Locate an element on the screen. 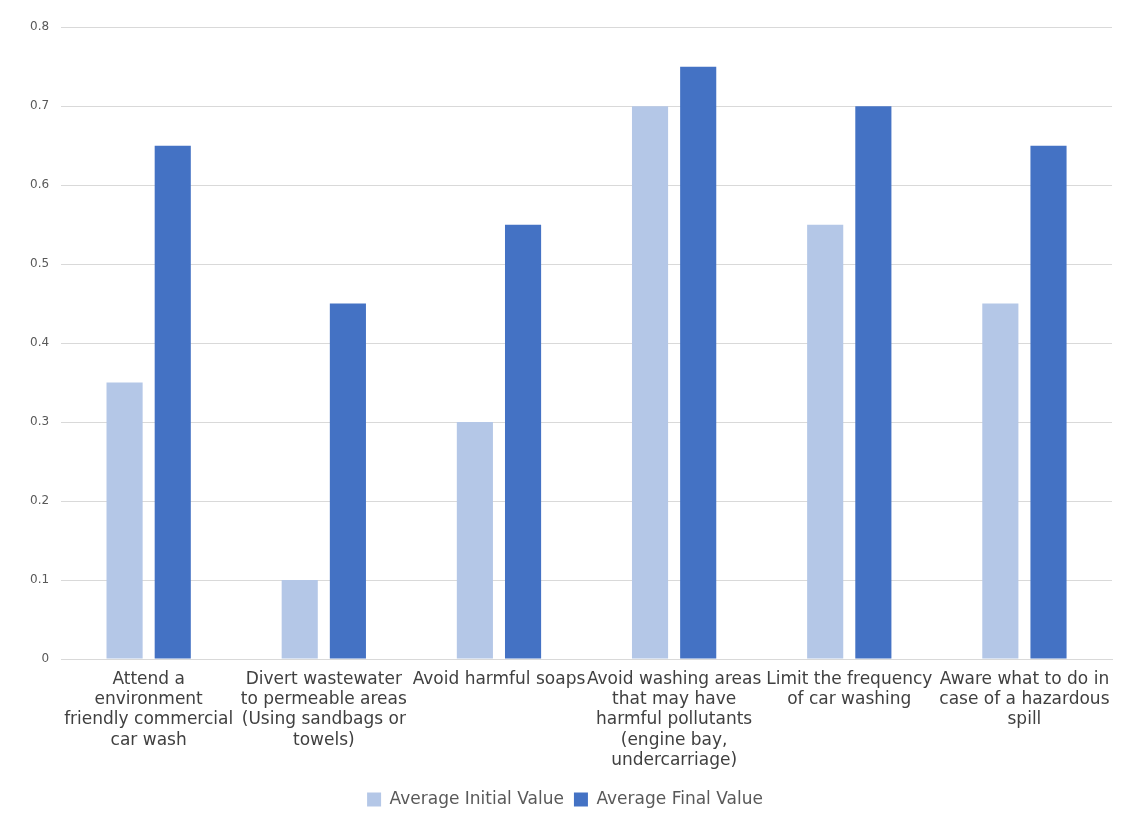 Image resolution: width=1140 pixels, height=838 pixels. x-tick-label: Attend a environment friendly commercial car wash is located at coordinates (149, 708).